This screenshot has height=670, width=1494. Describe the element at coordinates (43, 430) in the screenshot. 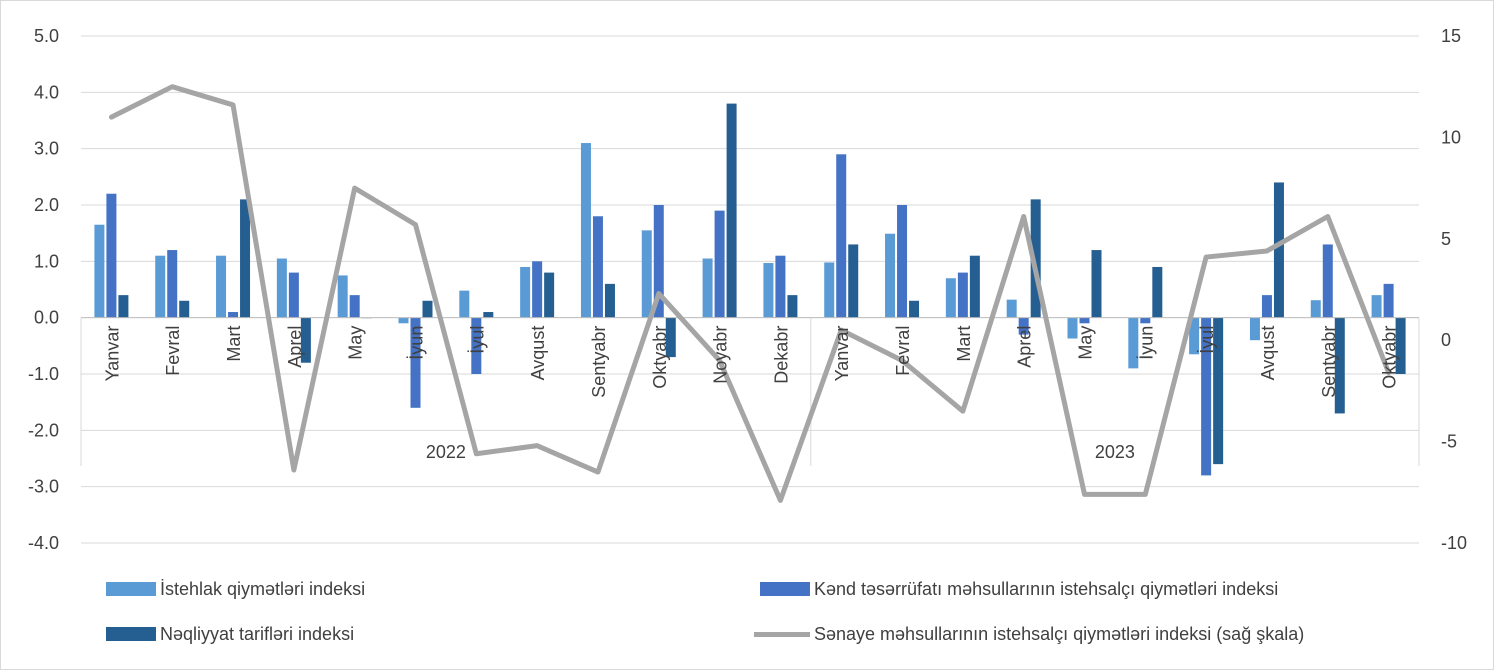

I see `y-left-tick-label: -2.0` at that location.